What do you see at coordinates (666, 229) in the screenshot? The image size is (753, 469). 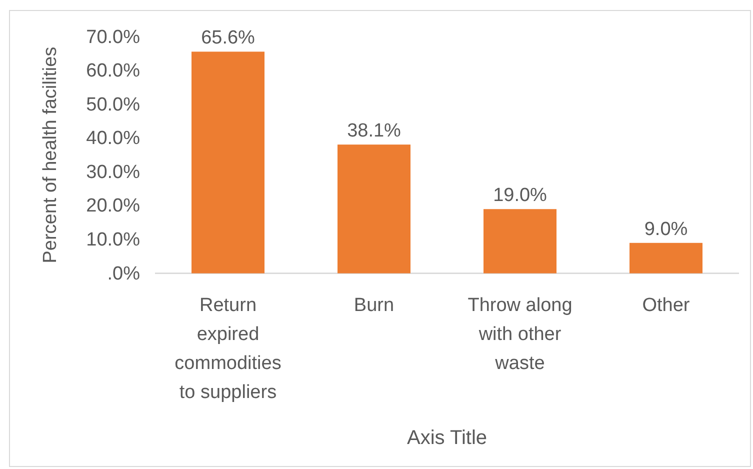 I see `data-label: 9.0%` at bounding box center [666, 229].